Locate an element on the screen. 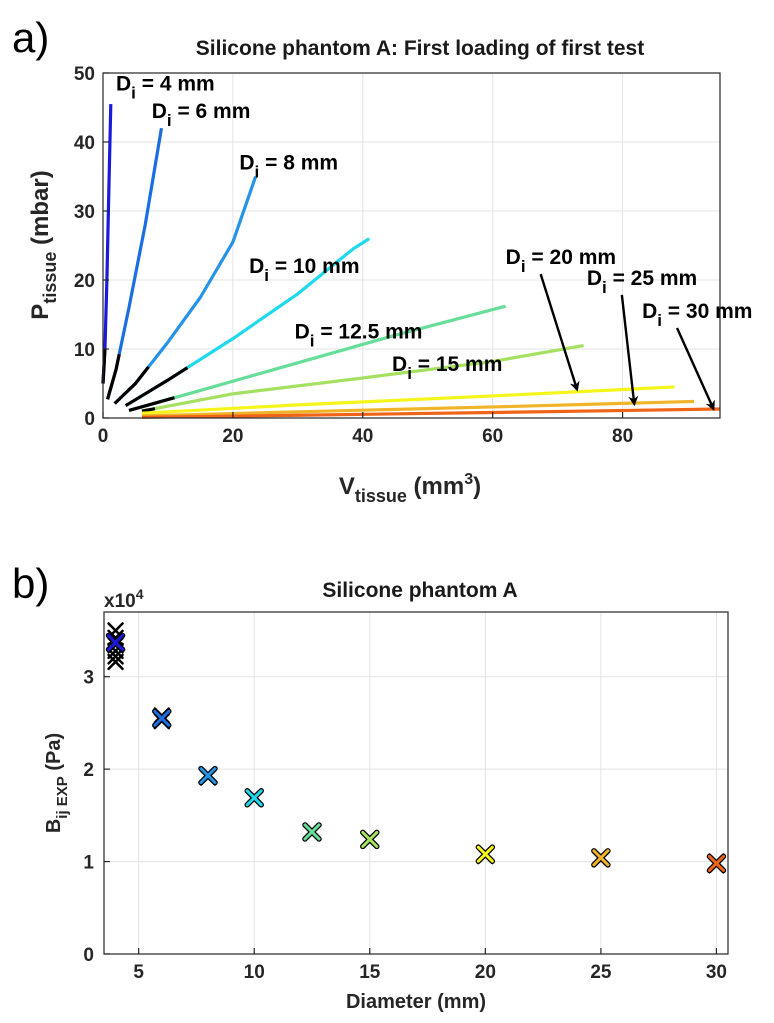  chart-a-xtick-label: 0 is located at coordinates (103, 436).